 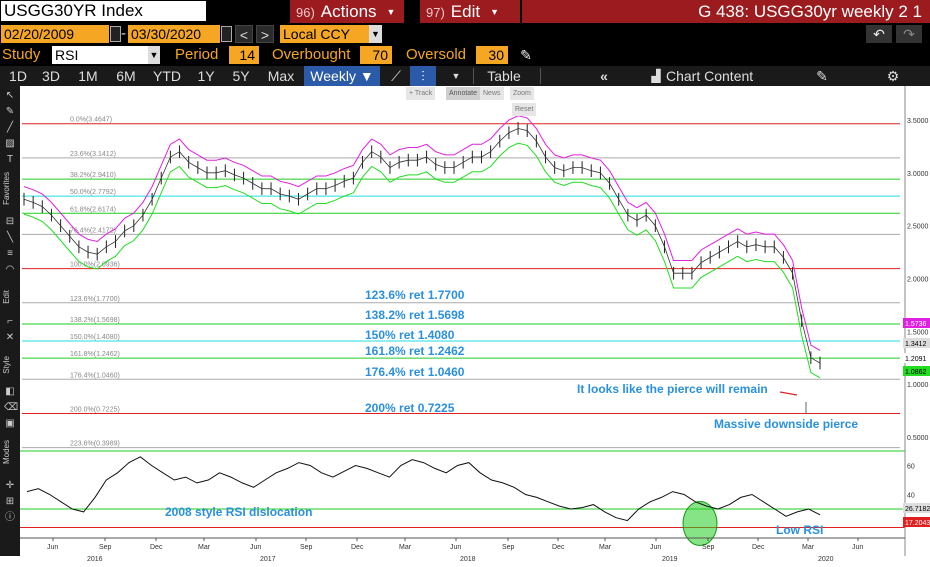 I want to click on cursor-icon: ↖, so click(x=10, y=95).